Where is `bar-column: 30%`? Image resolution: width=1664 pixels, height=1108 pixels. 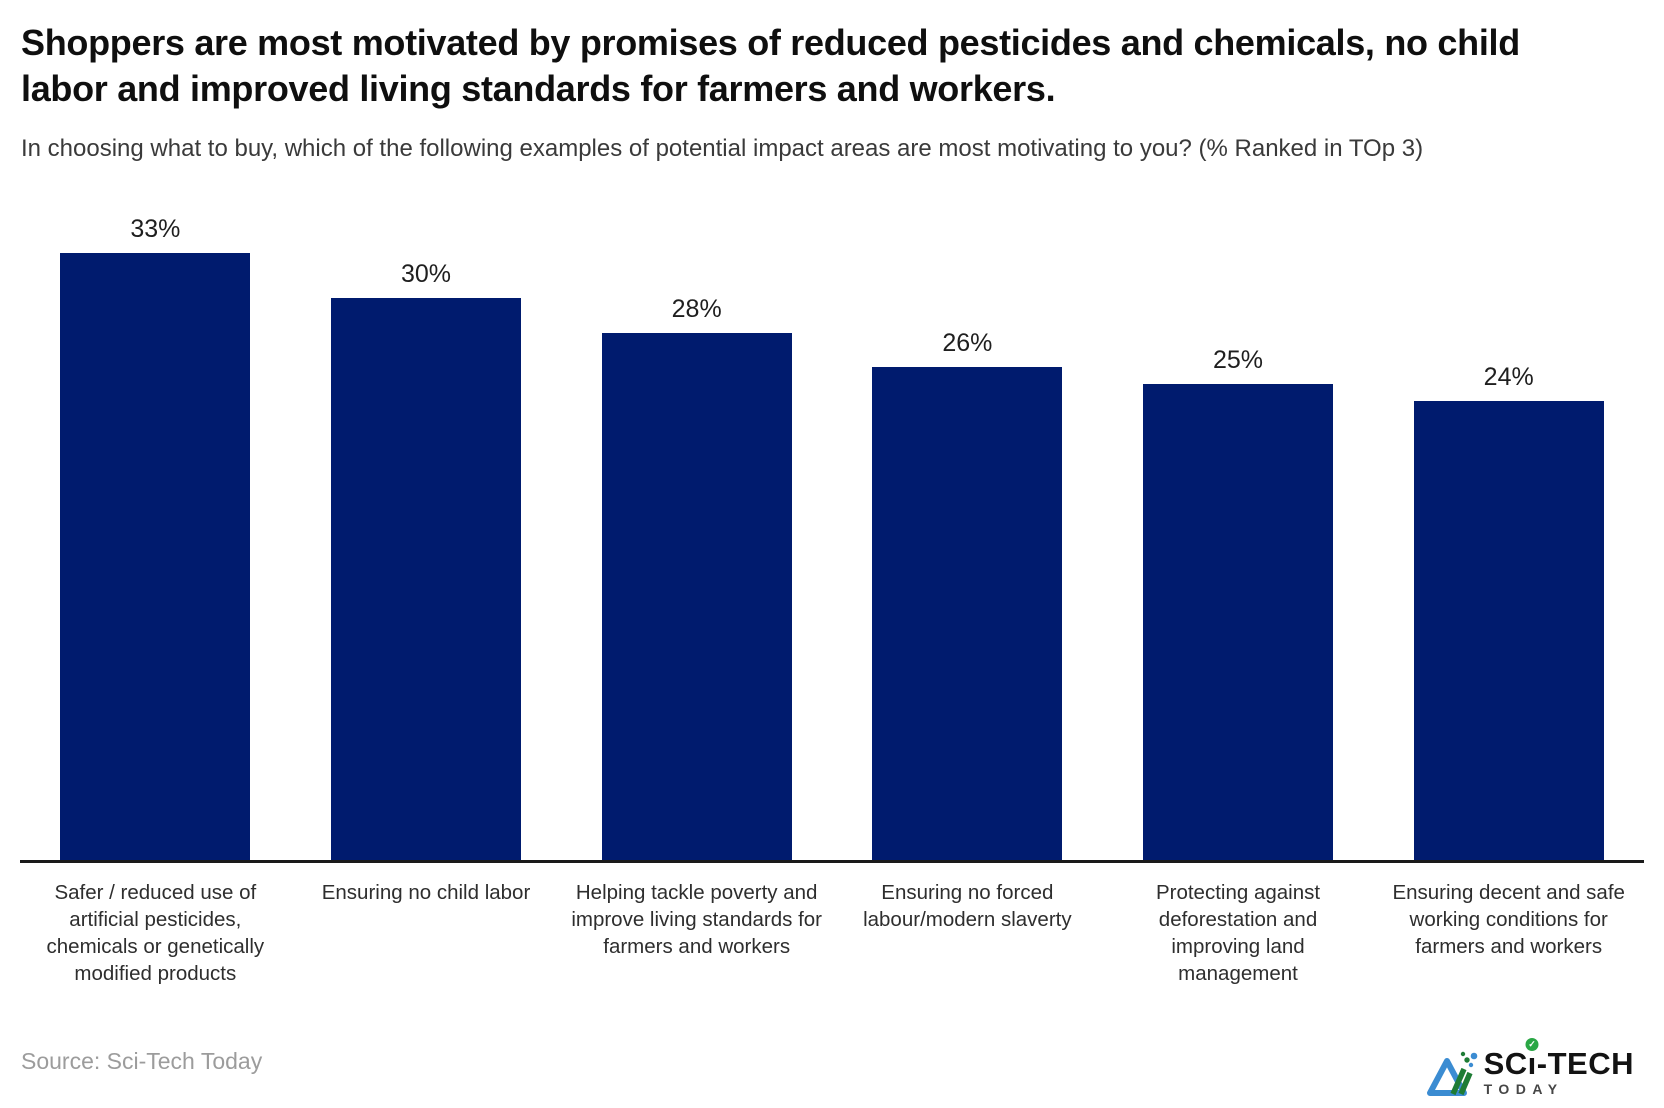
bar-column: 30% is located at coordinates (426, 537).